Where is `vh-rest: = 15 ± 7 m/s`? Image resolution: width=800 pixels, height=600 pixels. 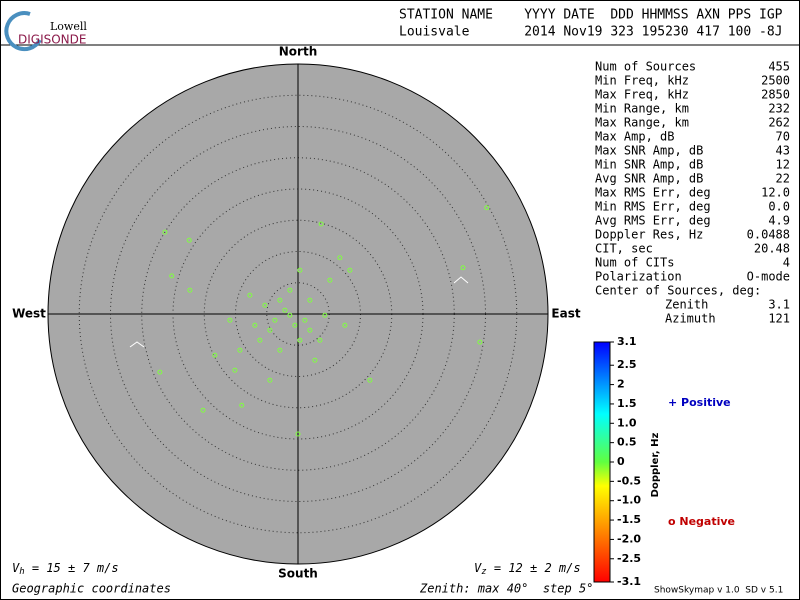
vh-rest: = 15 ± 7 m/s is located at coordinates (72, 568).